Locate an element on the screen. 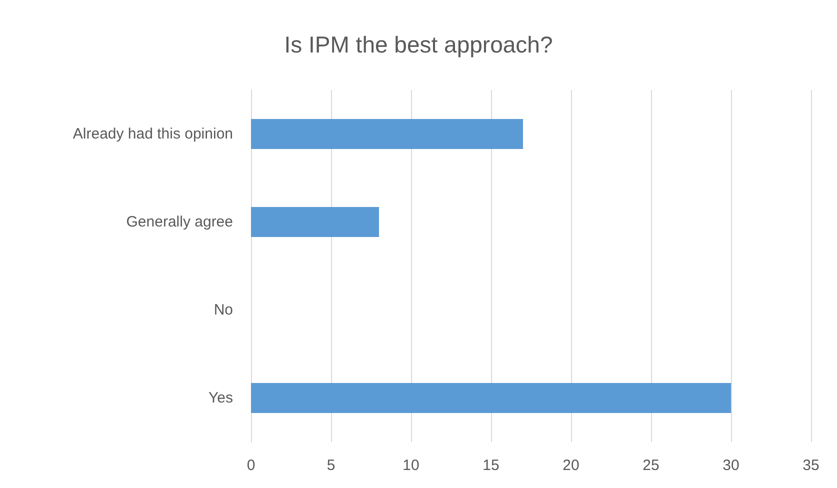  x-tick-label: 5 is located at coordinates (331, 465).